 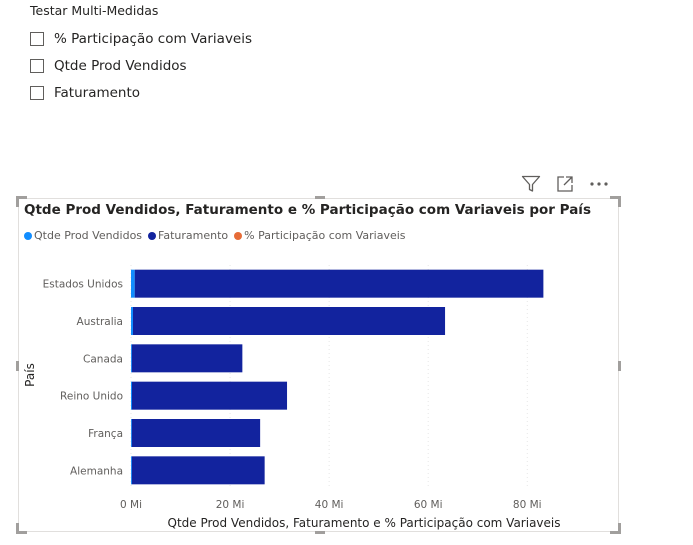 What do you see at coordinates (615, 201) in the screenshot?
I see `resize-corner-top-right` at bounding box center [615, 201].